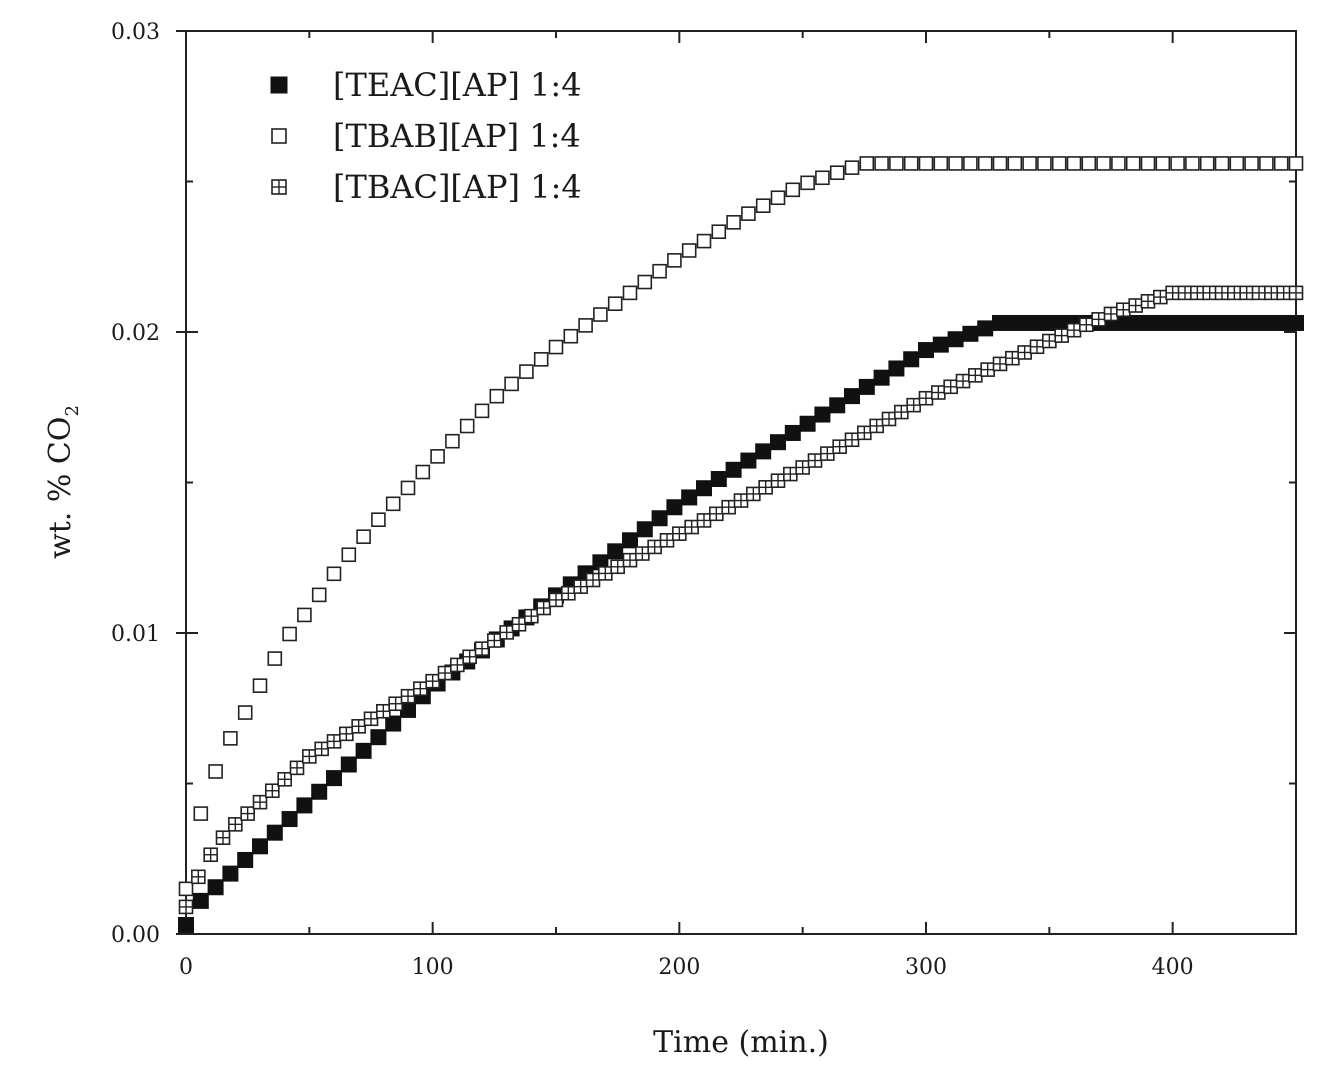  What do you see at coordinates (135, 634) in the screenshot?
I see `y-tick-label: 0.01` at bounding box center [135, 634].